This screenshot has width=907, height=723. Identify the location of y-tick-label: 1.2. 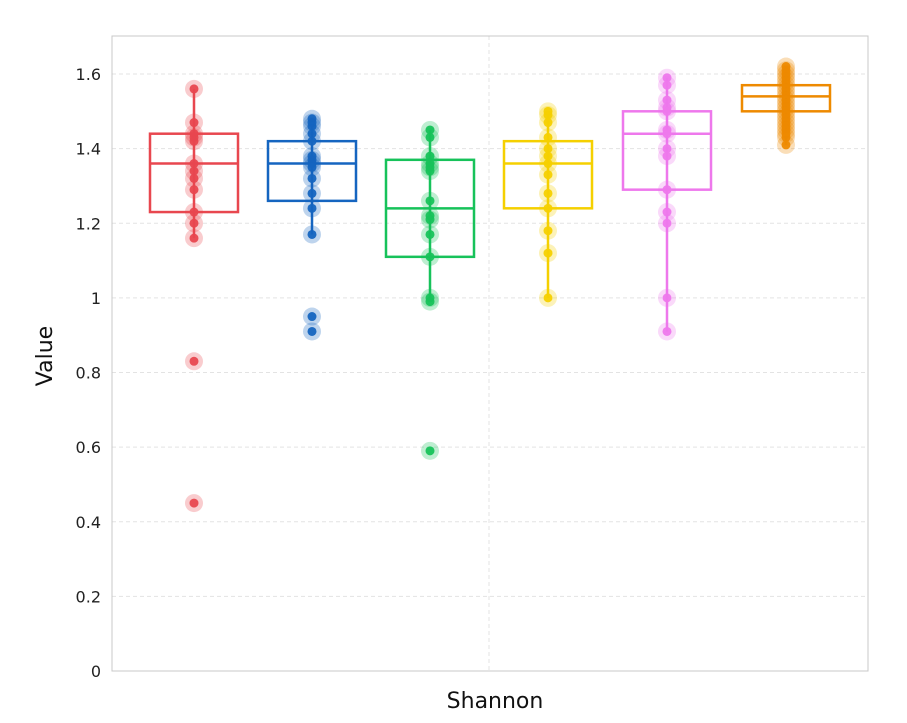
(88, 223).